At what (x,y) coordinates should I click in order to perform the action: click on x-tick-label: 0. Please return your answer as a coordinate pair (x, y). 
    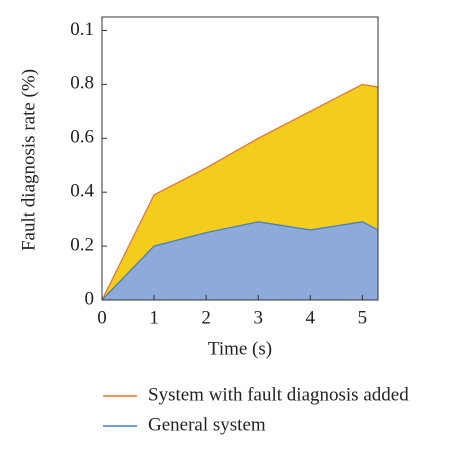
    Looking at the image, I should click on (102, 317).